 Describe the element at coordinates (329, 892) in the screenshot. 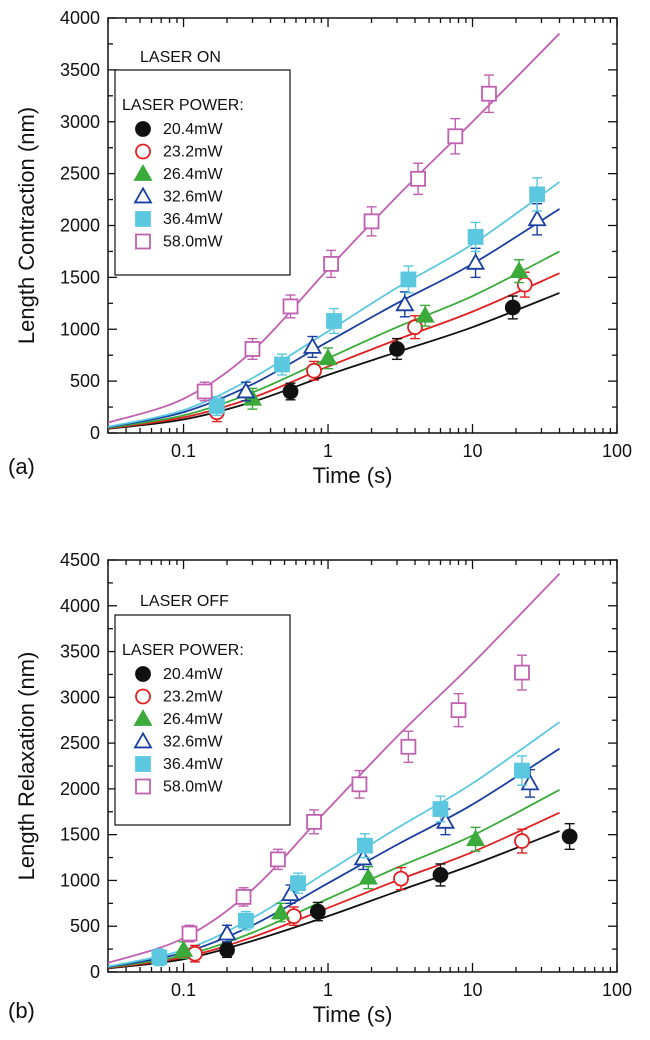

I see `series-26.4mW` at that location.